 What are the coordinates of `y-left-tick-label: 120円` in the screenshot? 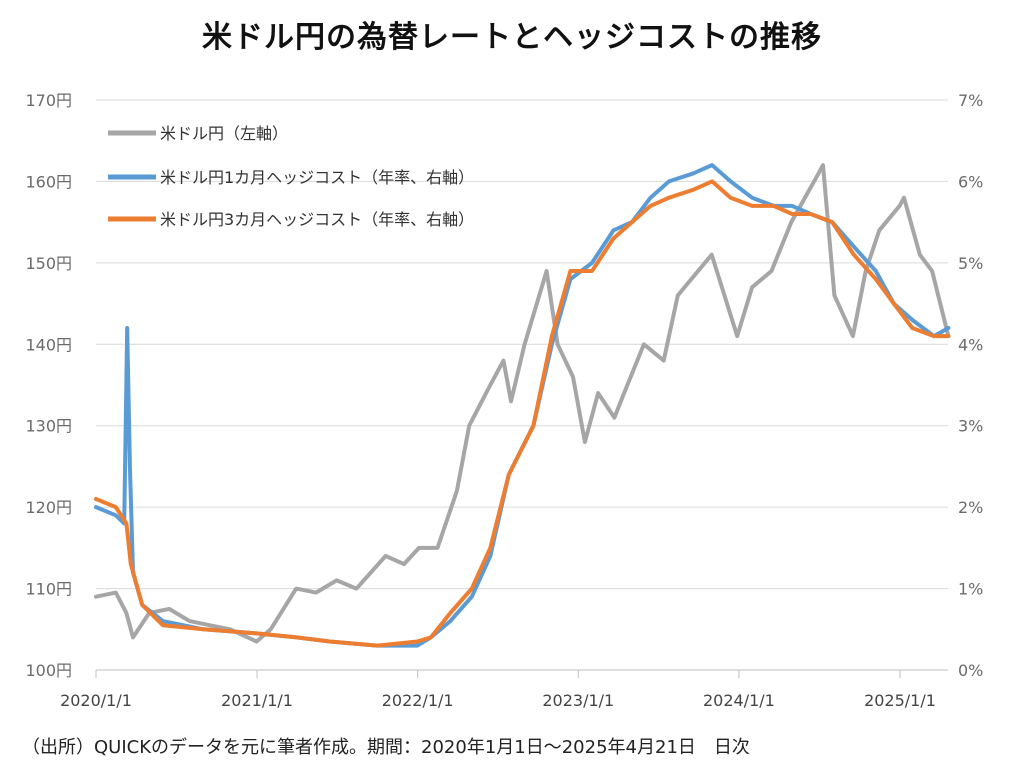 It's located at (48, 507).